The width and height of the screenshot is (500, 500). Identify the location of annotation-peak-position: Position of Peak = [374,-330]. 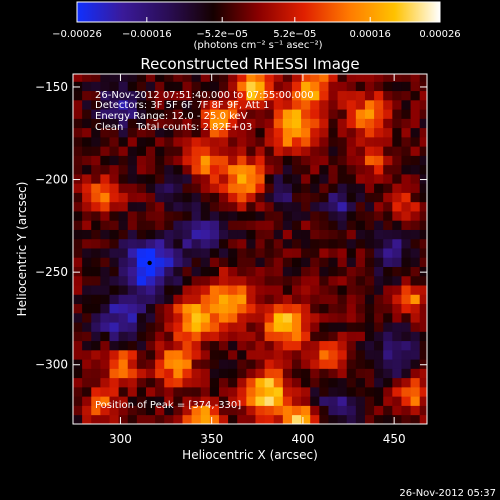
(168, 405).